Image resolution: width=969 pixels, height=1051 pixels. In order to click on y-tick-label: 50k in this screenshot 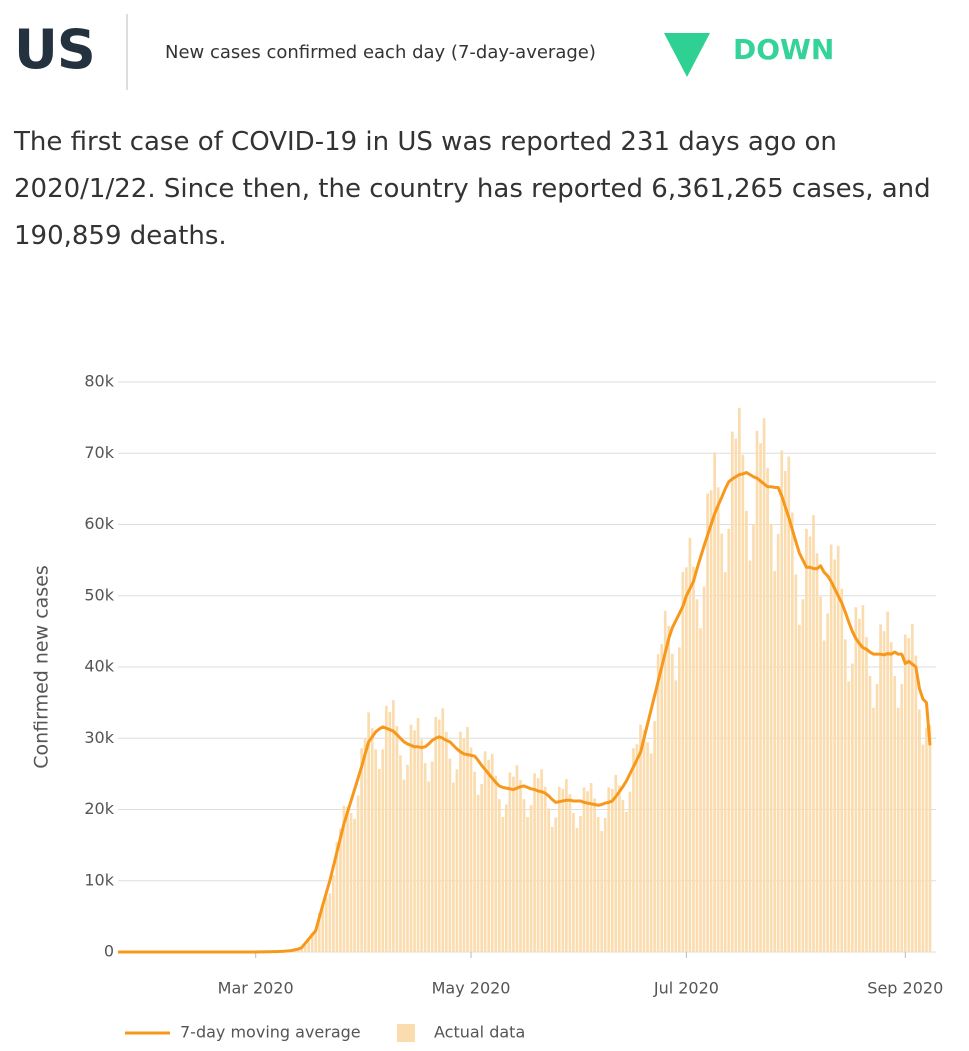, I will do `click(99, 594)`.